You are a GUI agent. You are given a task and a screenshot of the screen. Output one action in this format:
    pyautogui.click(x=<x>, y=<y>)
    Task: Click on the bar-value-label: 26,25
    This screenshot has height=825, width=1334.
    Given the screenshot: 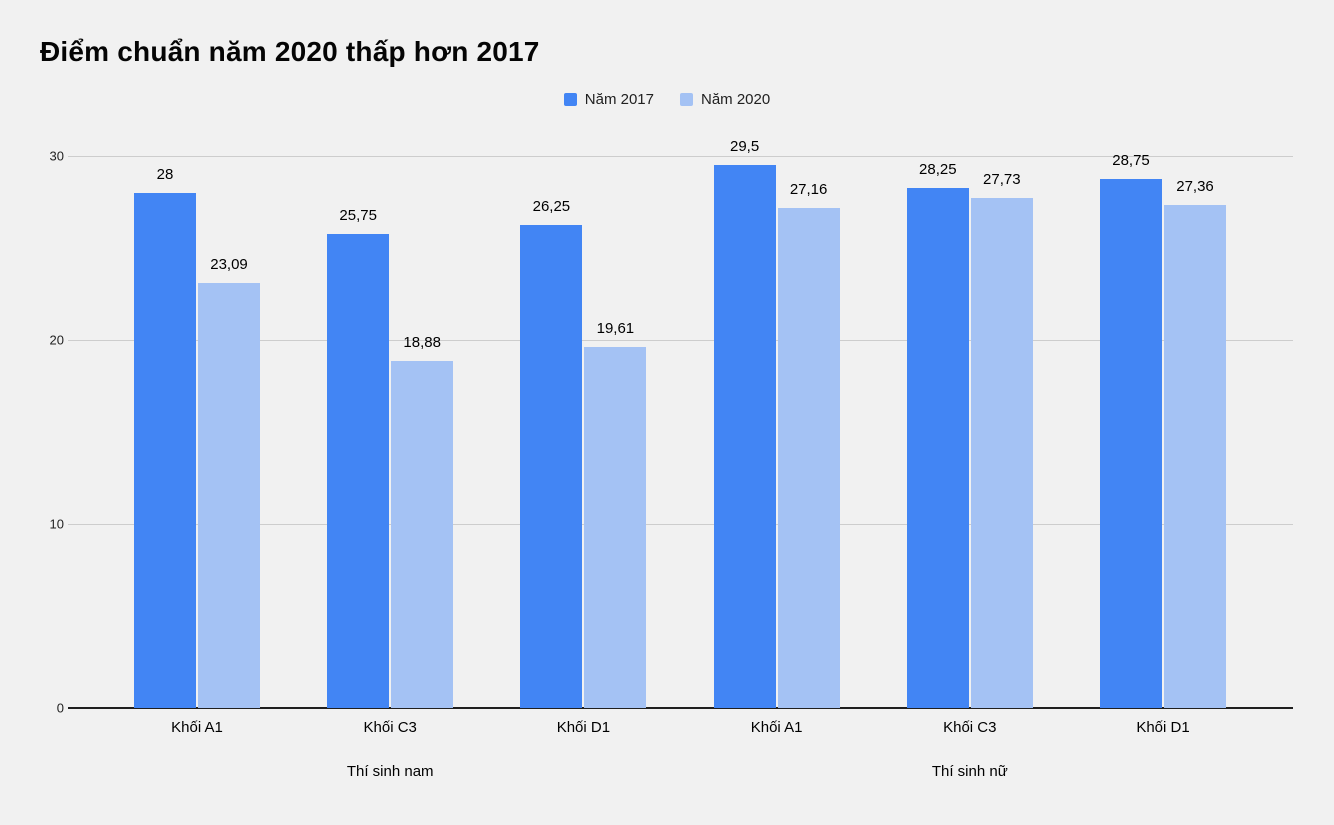 What is the action you would take?
    pyautogui.click(x=551, y=206)
    